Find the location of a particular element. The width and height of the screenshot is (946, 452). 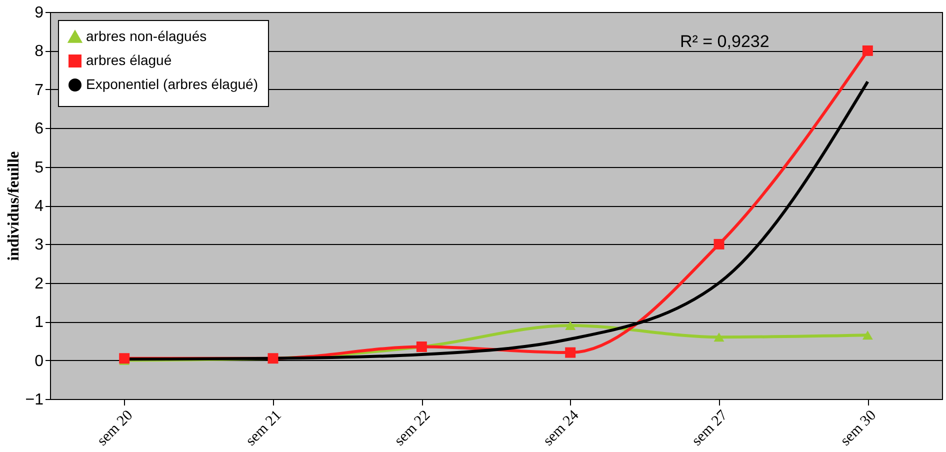

x-tick-label: sem 21 is located at coordinates (264, 429).